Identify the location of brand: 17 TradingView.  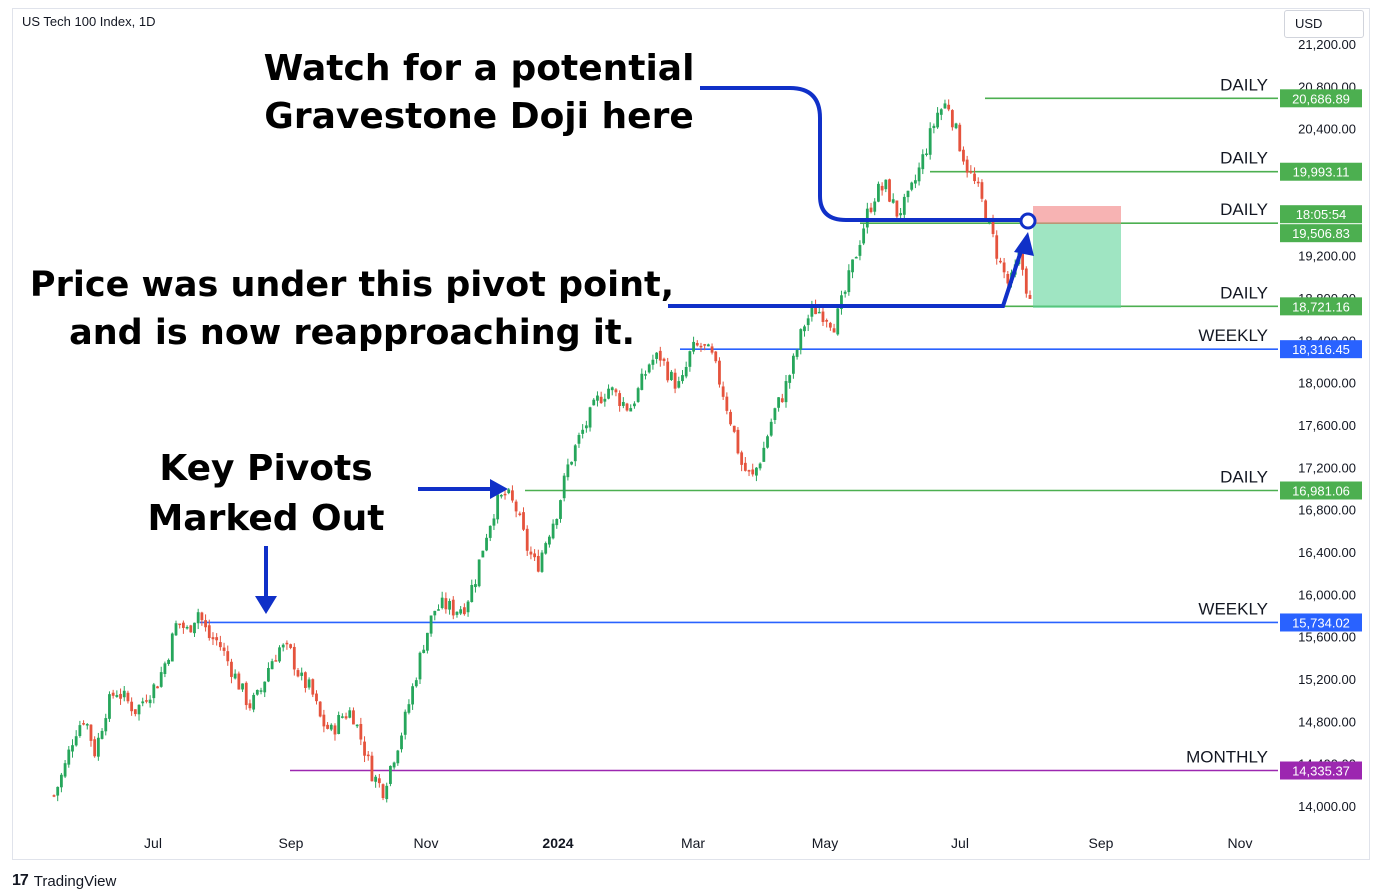
(64, 881).